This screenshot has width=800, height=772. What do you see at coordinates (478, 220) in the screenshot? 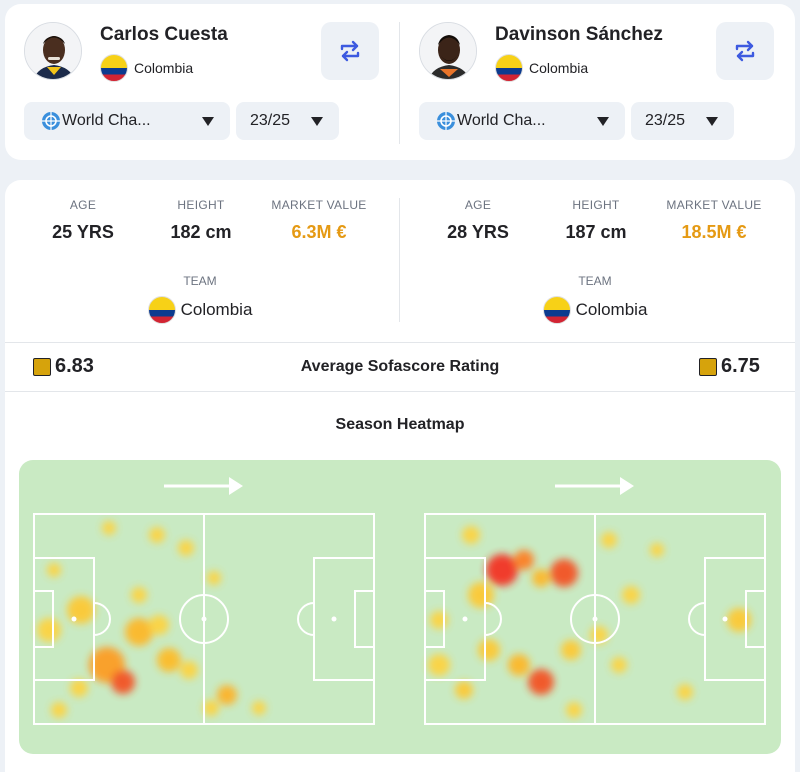
I see `age-stat: AGE 28 YRS` at bounding box center [478, 220].